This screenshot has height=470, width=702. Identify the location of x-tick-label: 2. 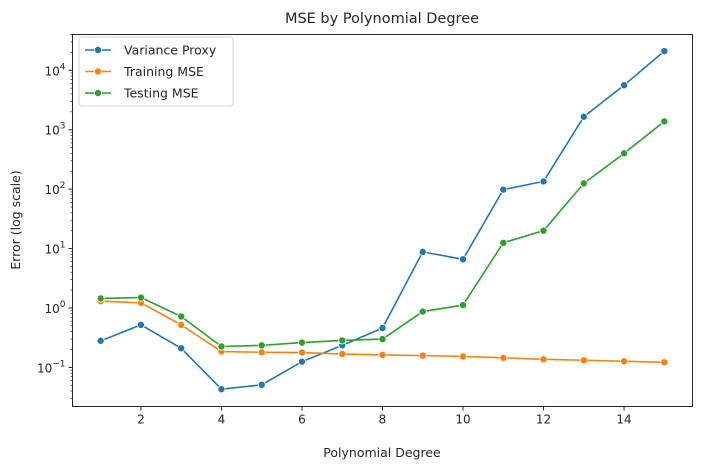
(141, 420).